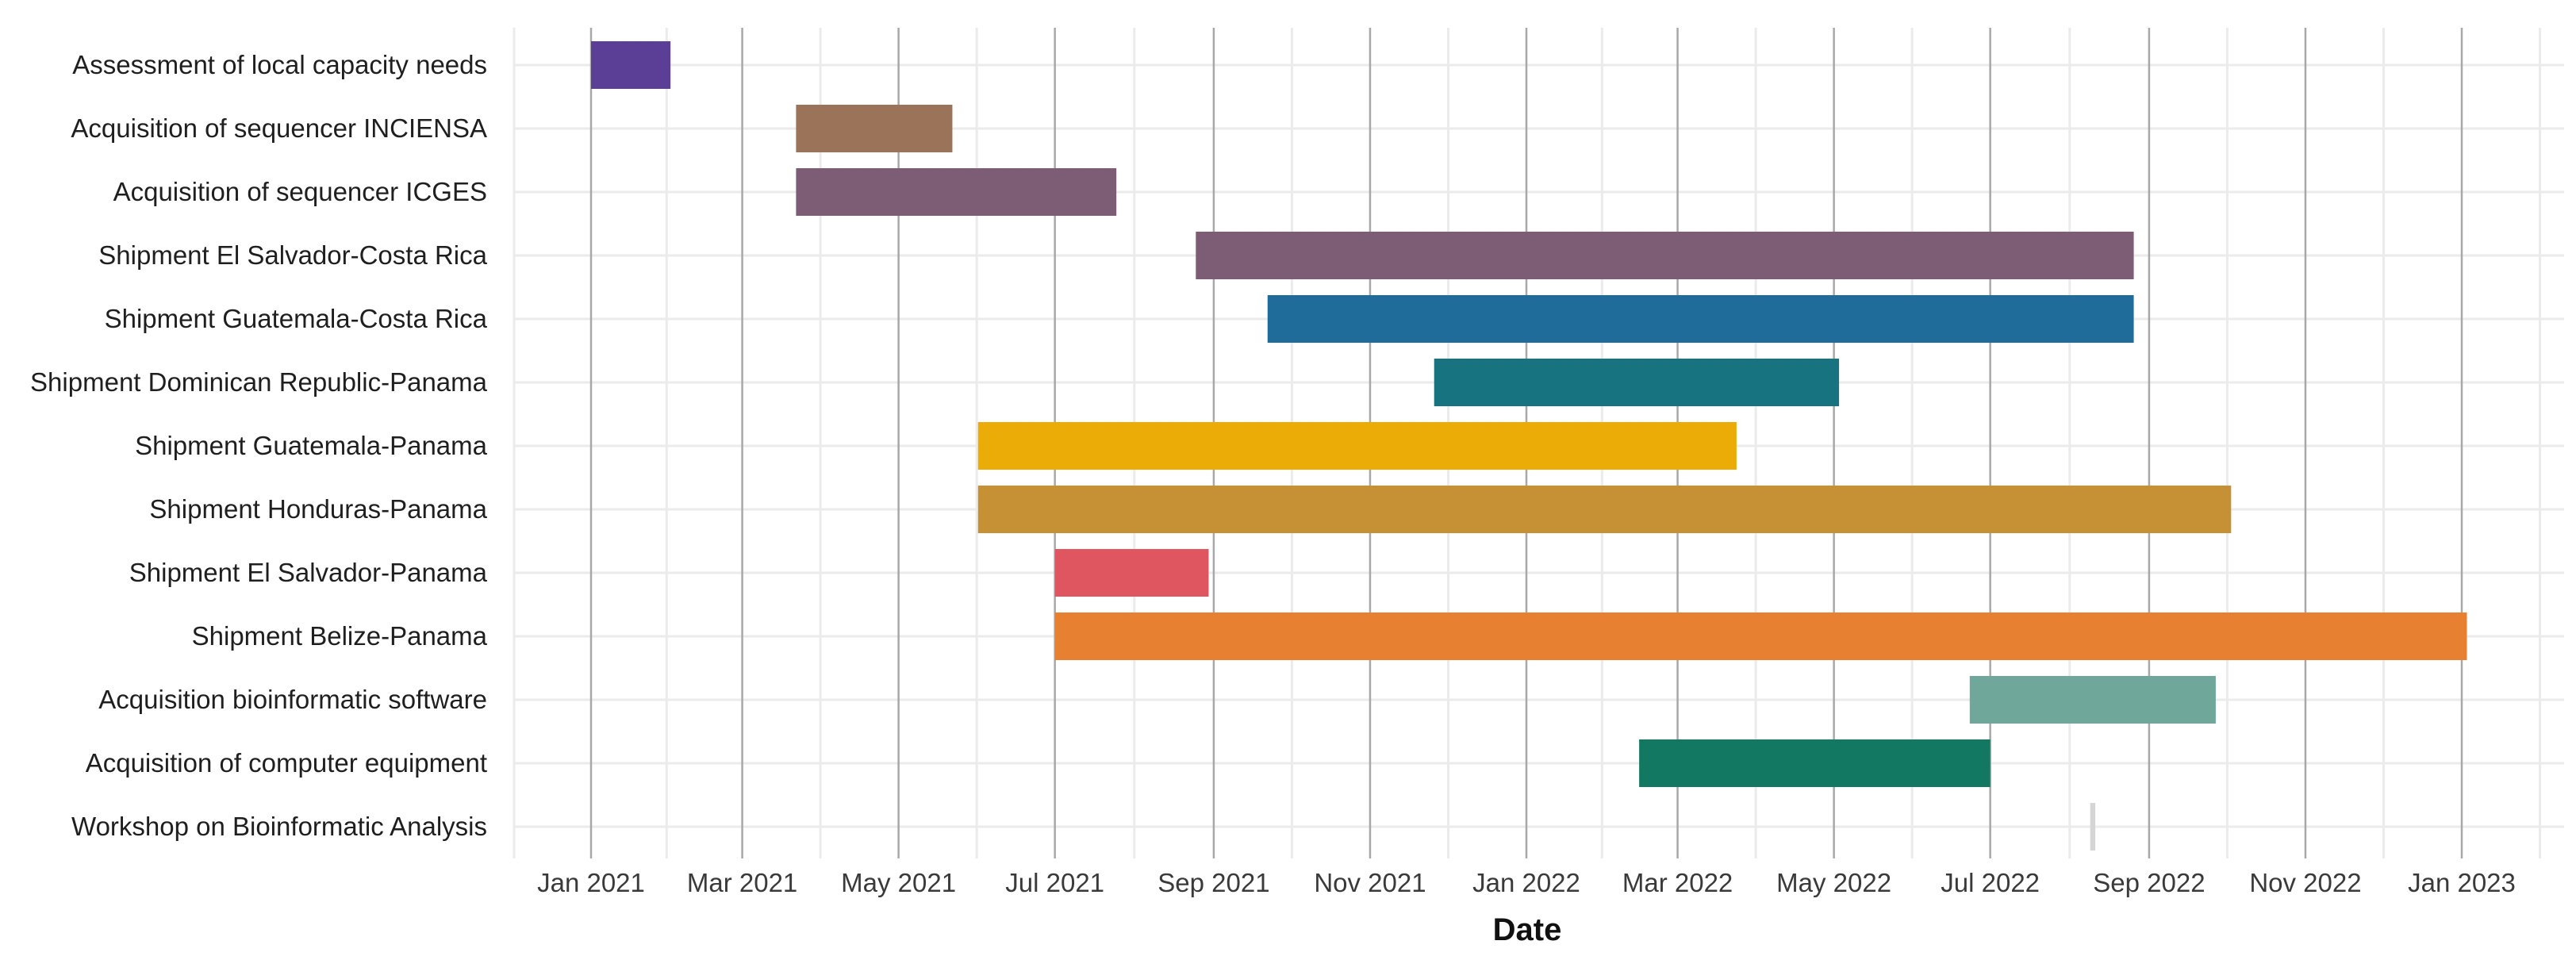 The image size is (2576, 960). Describe the element at coordinates (292, 699) in the screenshot. I see `task-label: Acquisition bioinformatic software` at that location.